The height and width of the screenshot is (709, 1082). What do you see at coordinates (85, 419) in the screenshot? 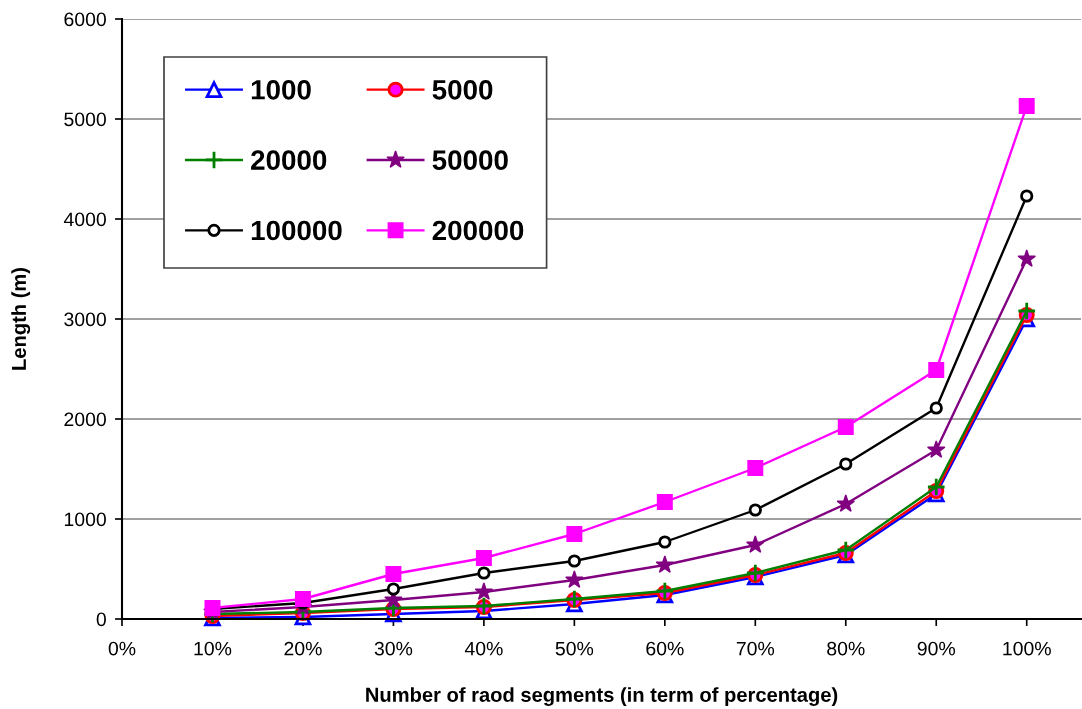
I see `y-tick-label: 2000` at bounding box center [85, 419].